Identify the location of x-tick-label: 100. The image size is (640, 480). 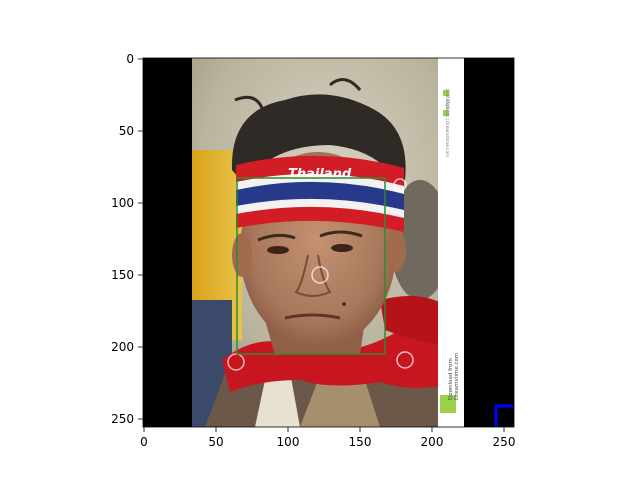
(288, 442).